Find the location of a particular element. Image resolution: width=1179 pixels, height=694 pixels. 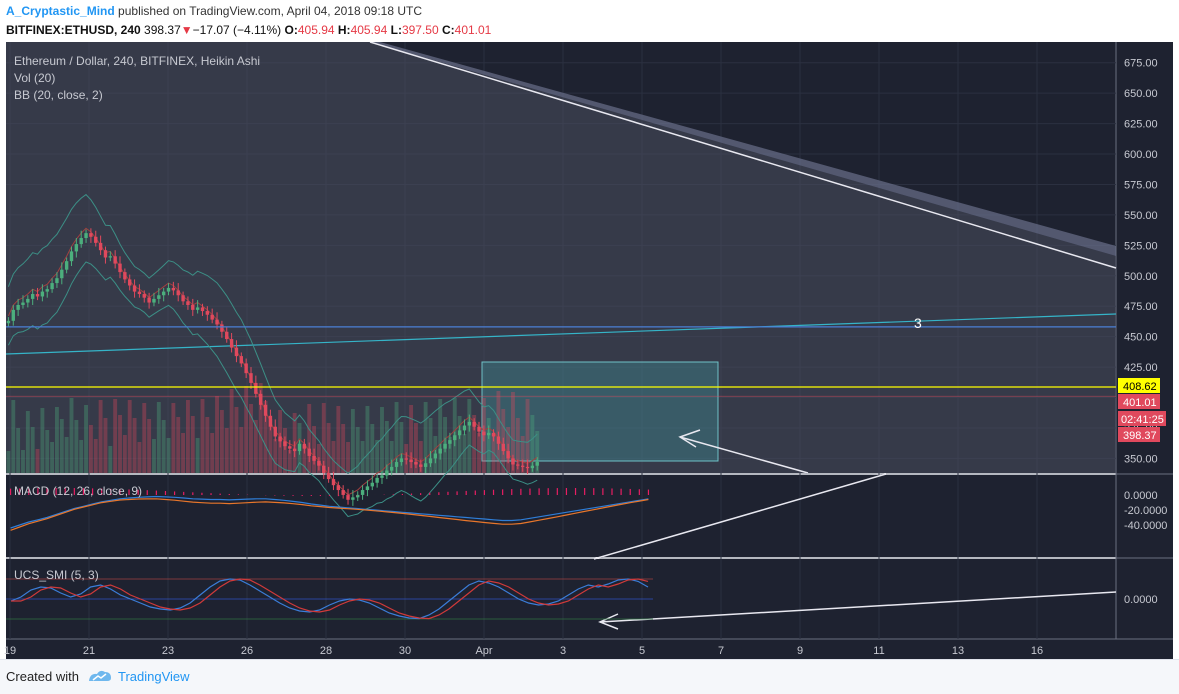

close-label: C: is located at coordinates (448, 30).